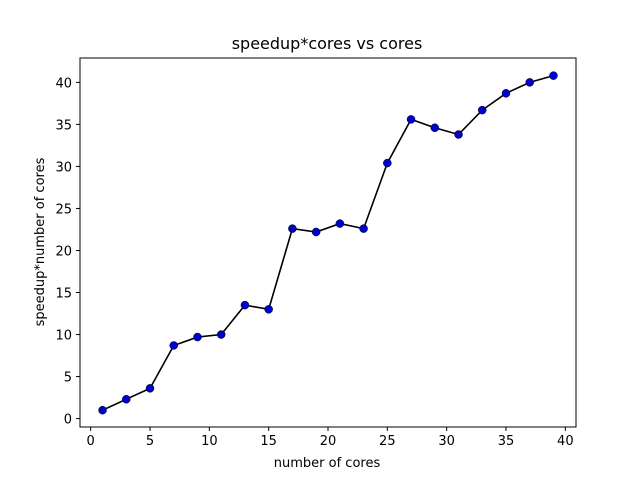 The height and width of the screenshot is (480, 640). I want to click on x-tick-label: 15, so click(268, 441).